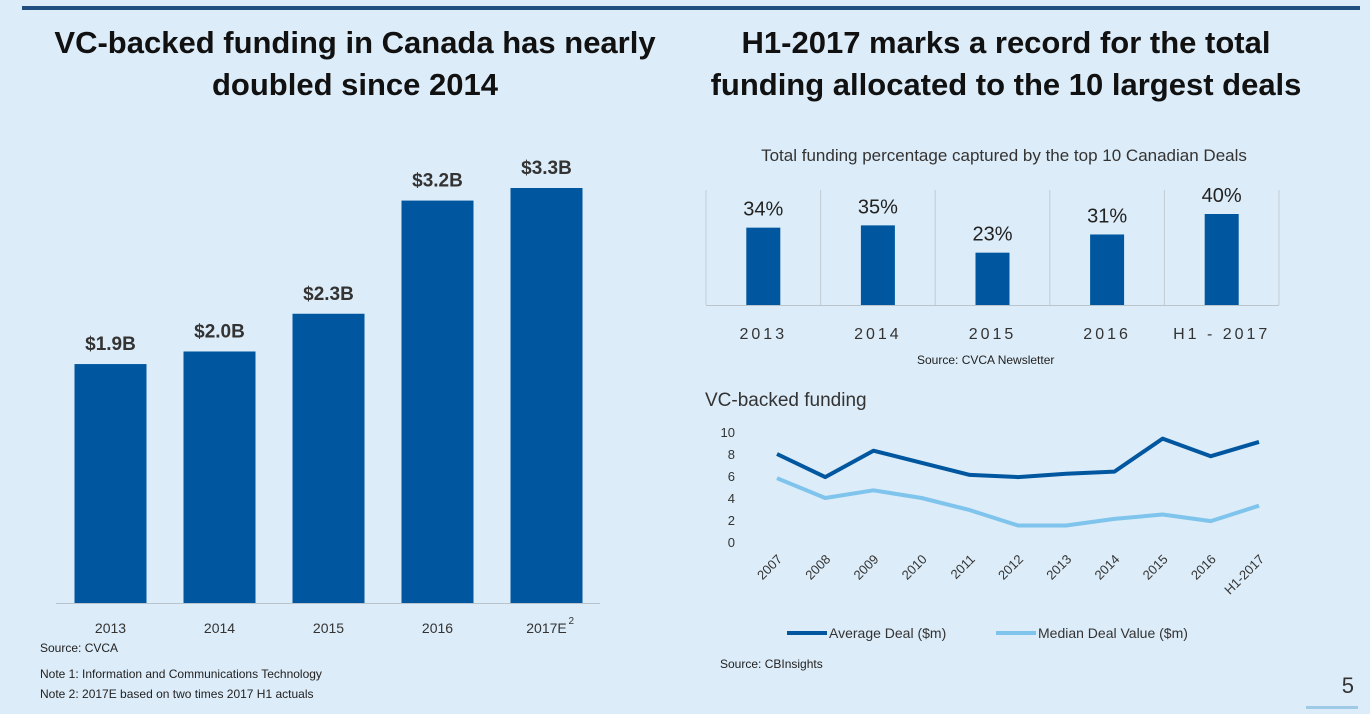 Image resolution: width=1370 pixels, height=714 pixels. What do you see at coordinates (731, 476) in the screenshot?
I see `chart3-ytick-label: 6` at bounding box center [731, 476].